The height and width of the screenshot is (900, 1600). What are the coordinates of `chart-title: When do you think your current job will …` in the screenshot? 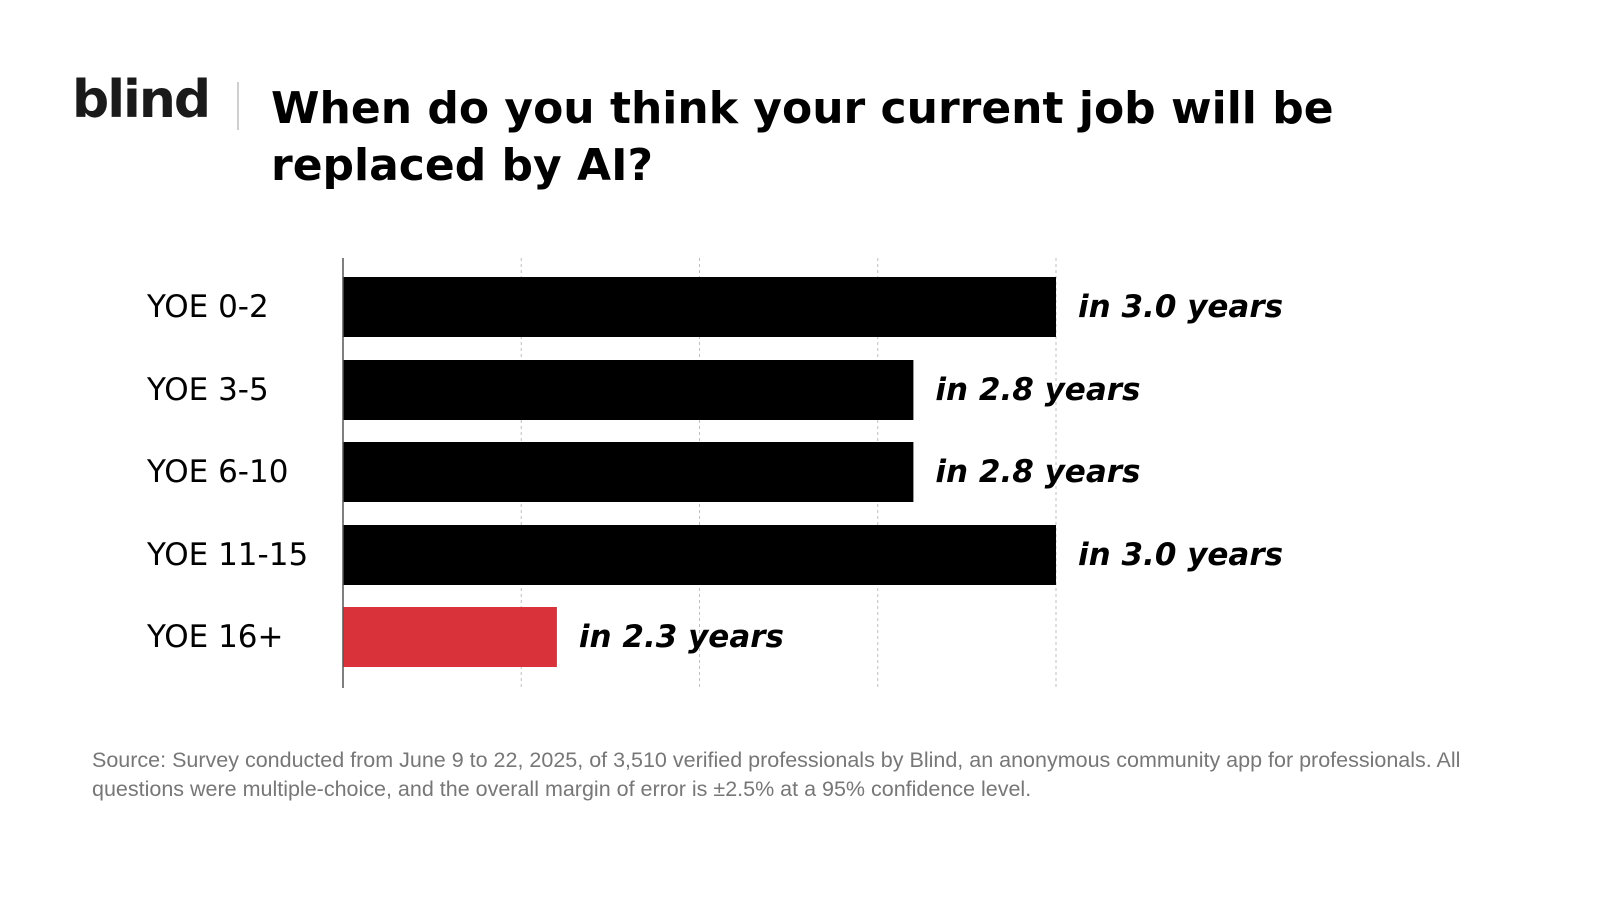 It's located at (802, 137).